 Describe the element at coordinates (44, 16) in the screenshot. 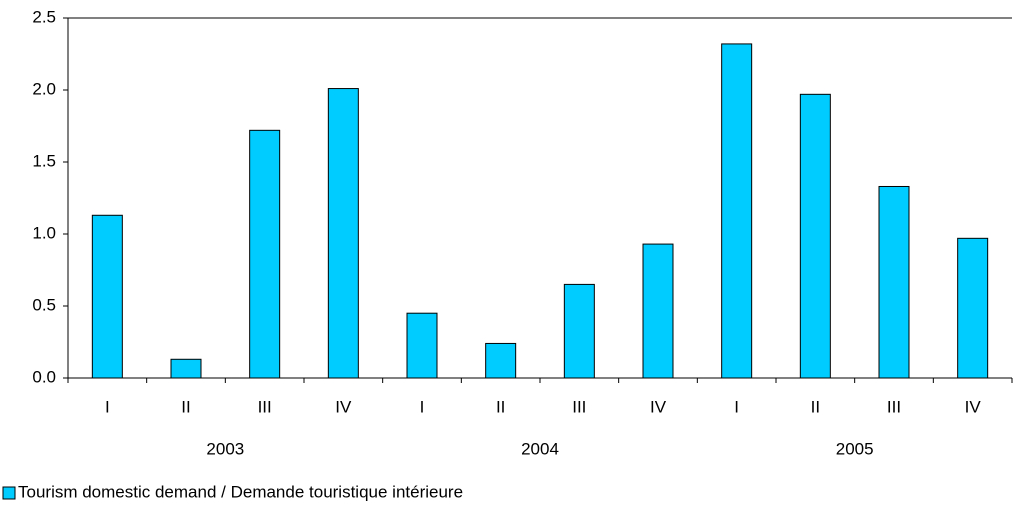

I see `y-tick-label: 2.5` at that location.